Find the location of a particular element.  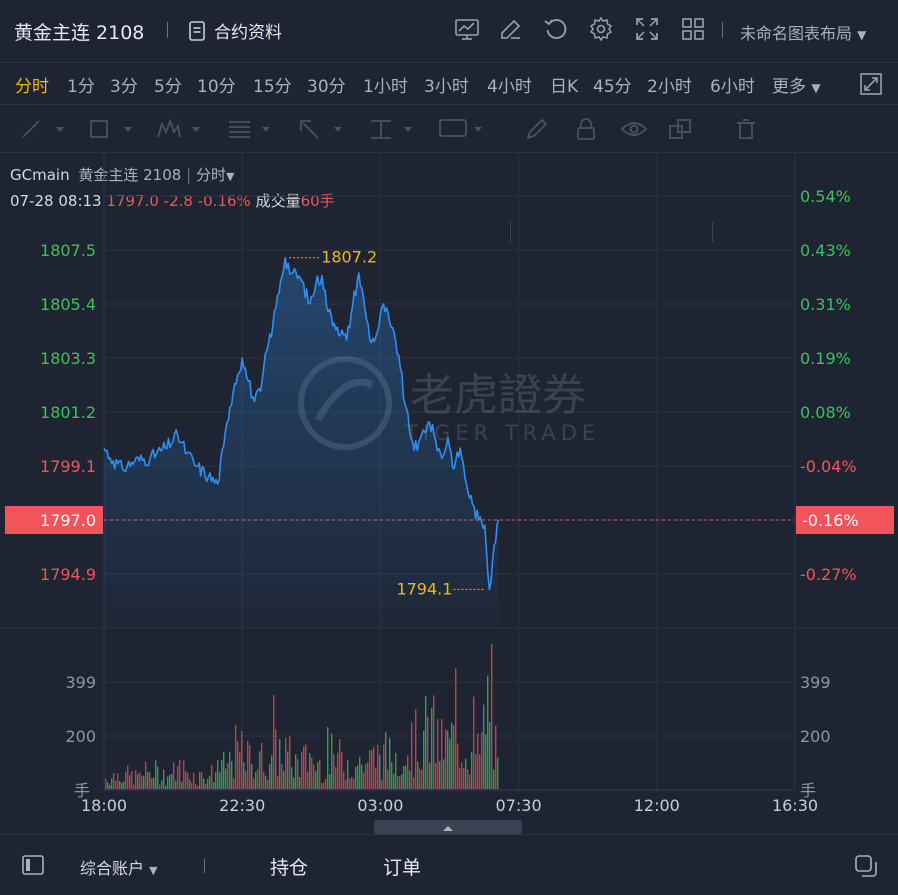

price-tick-label: 1794.9 is located at coordinates (68, 574).